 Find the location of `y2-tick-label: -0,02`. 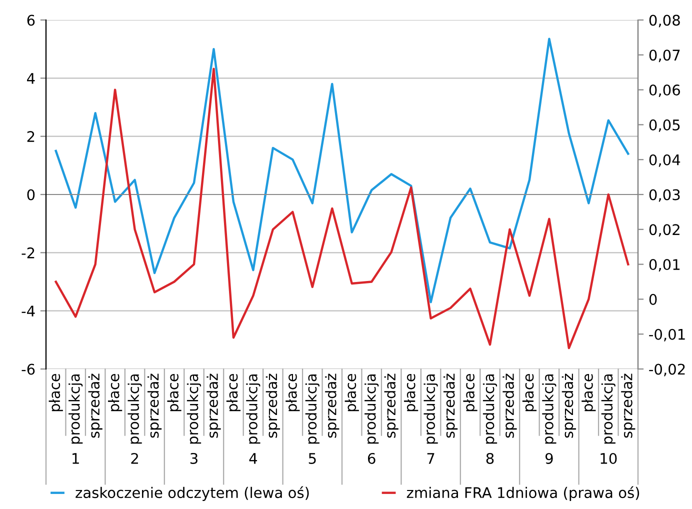

y2-tick-label: -0,02 is located at coordinates (667, 370).